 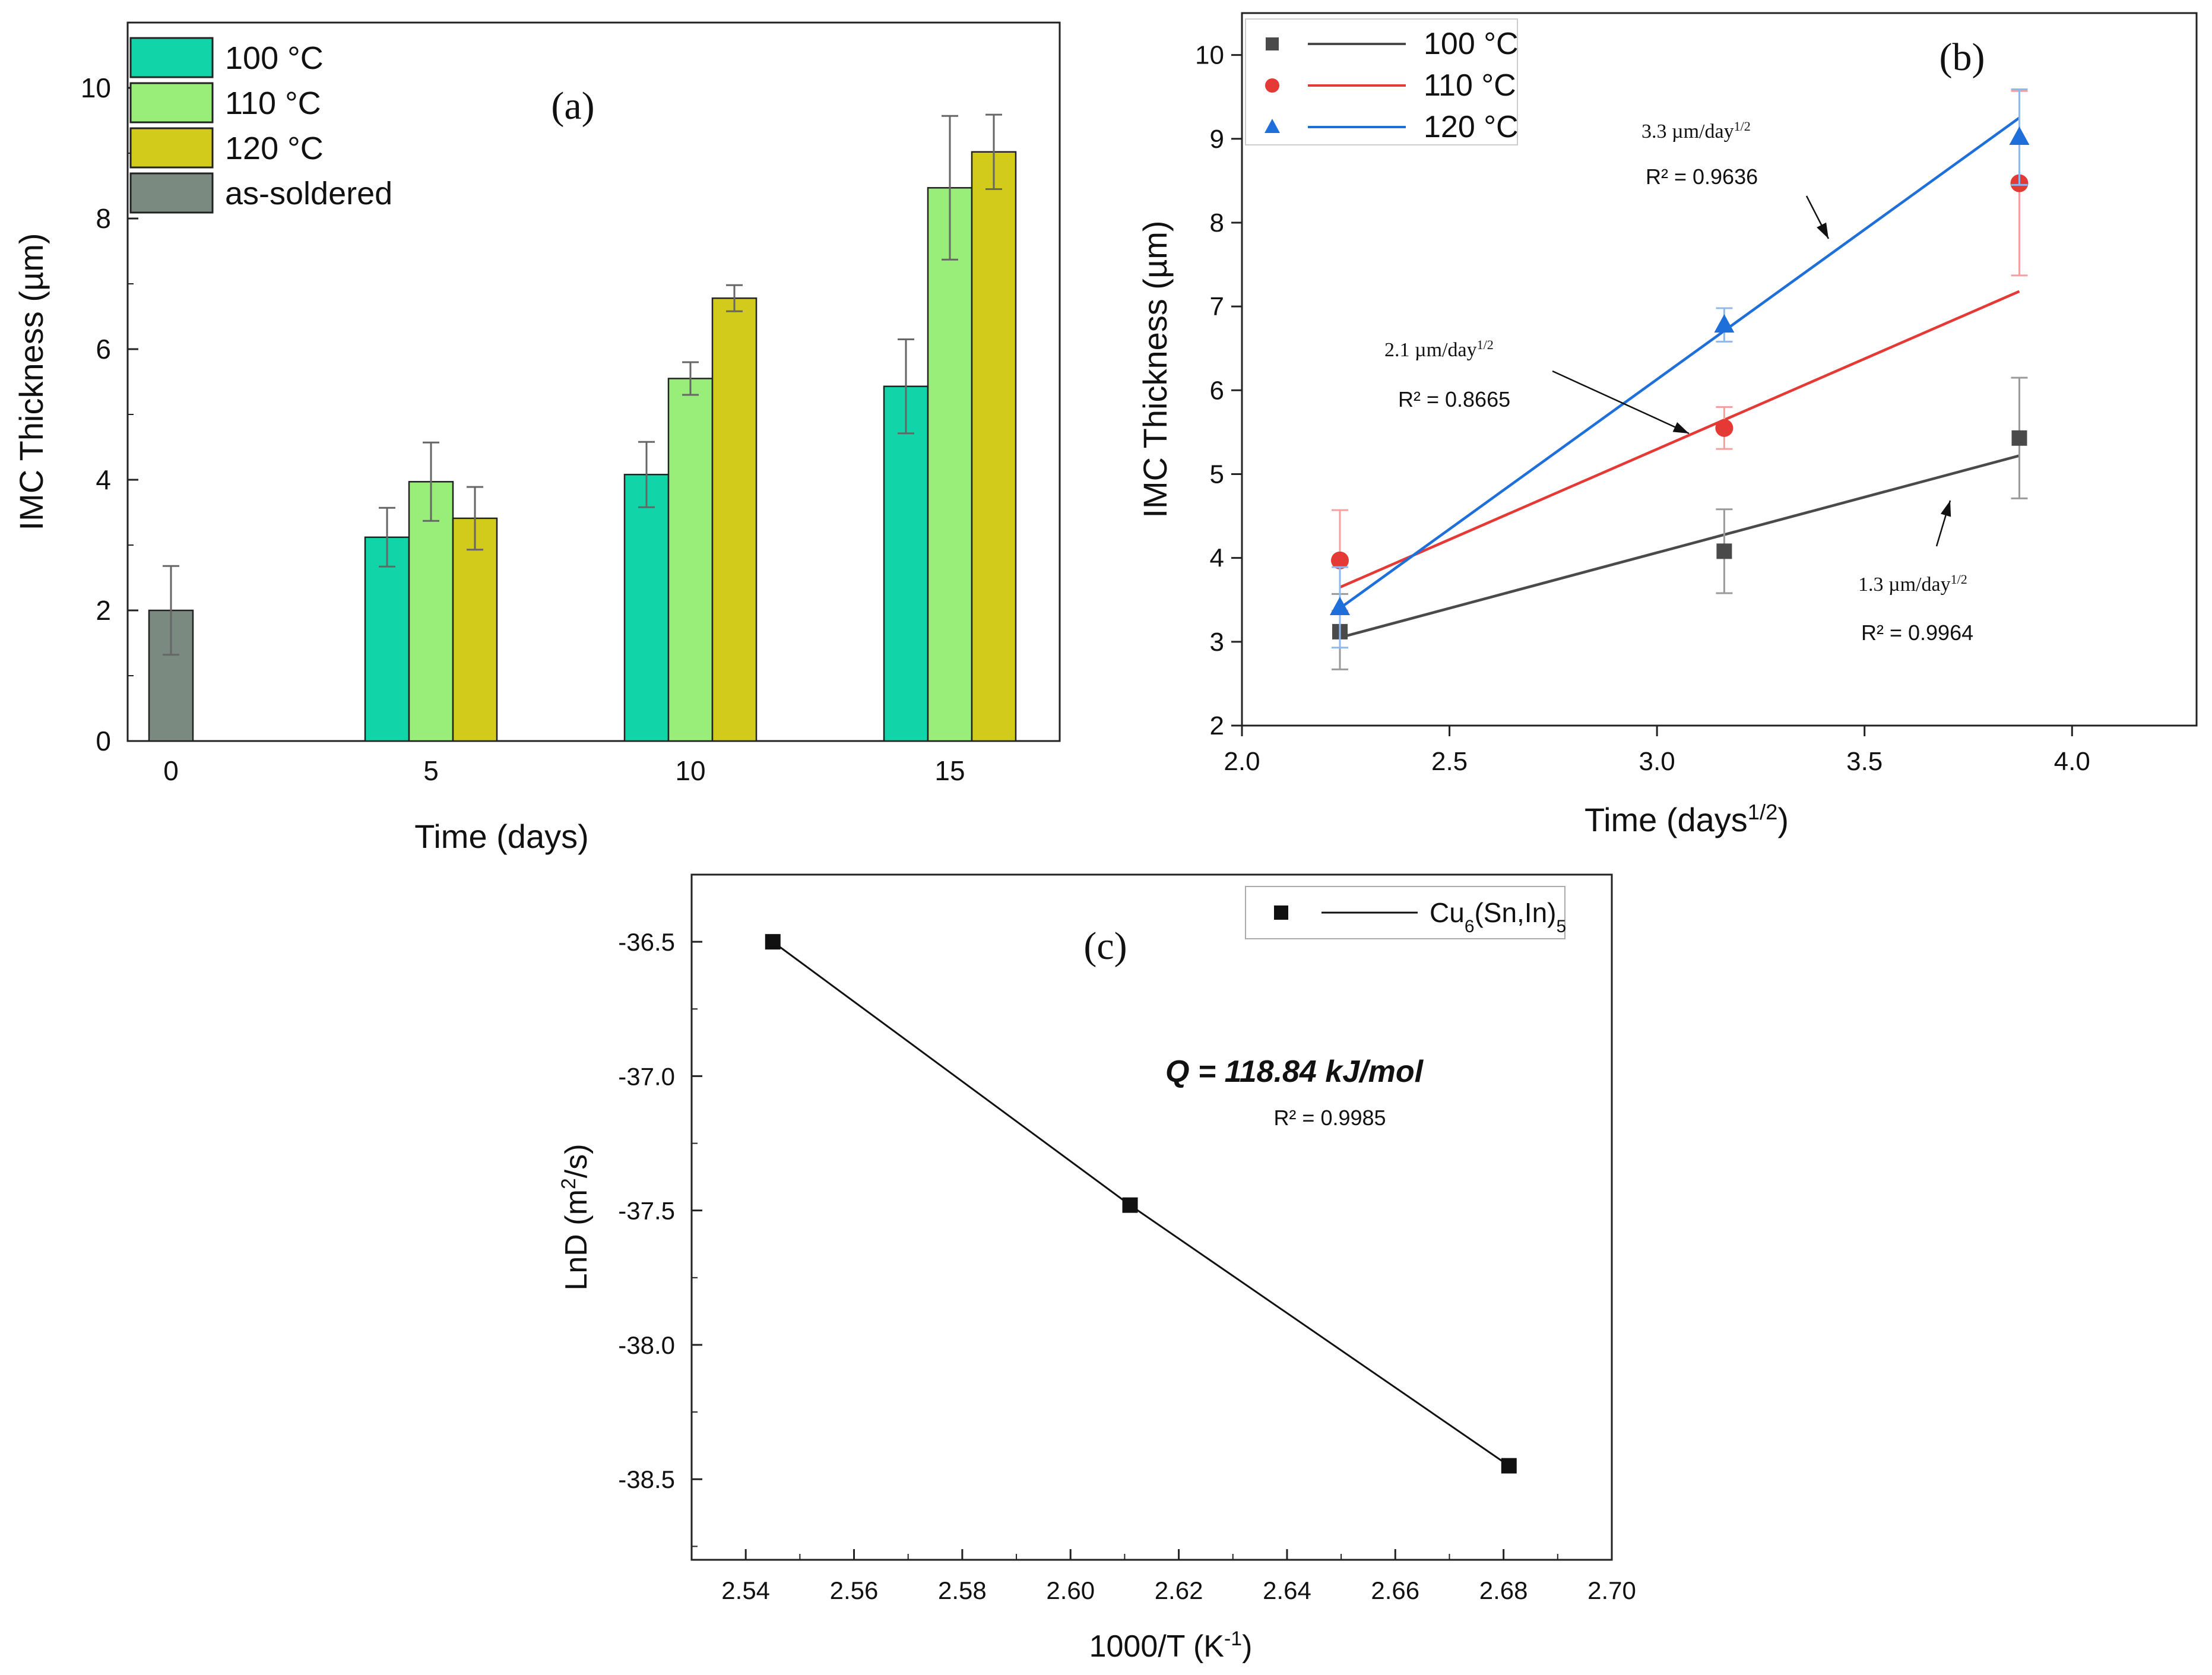 I want to click on x-tick-label-a-2: 10, so click(x=690, y=770).